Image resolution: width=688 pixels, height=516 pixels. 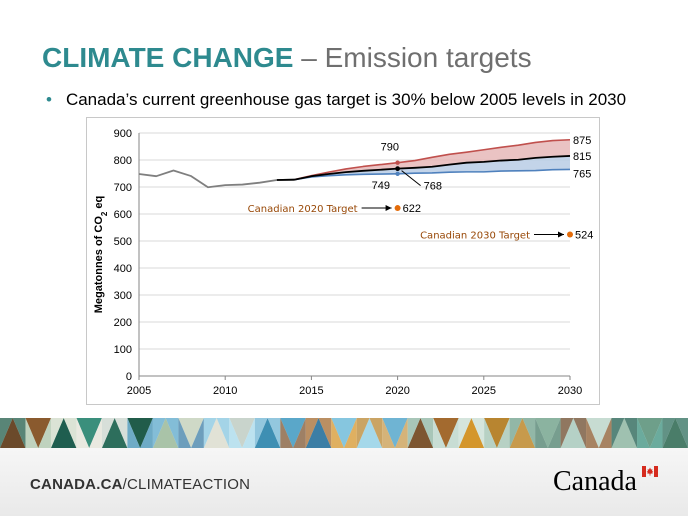 I want to click on y-tick-label: 900, so click(x=123, y=134).